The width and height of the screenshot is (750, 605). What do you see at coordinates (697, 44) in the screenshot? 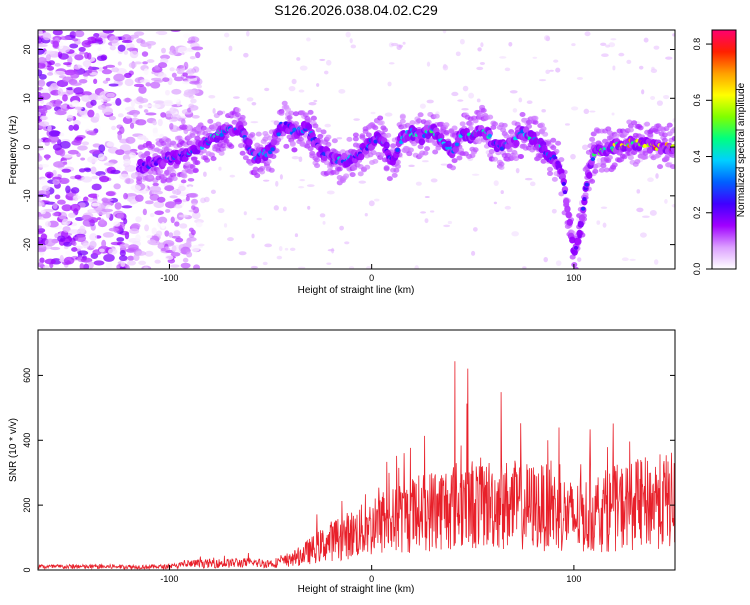
I see `colorbar-tick-label: 0.8` at bounding box center [697, 44].